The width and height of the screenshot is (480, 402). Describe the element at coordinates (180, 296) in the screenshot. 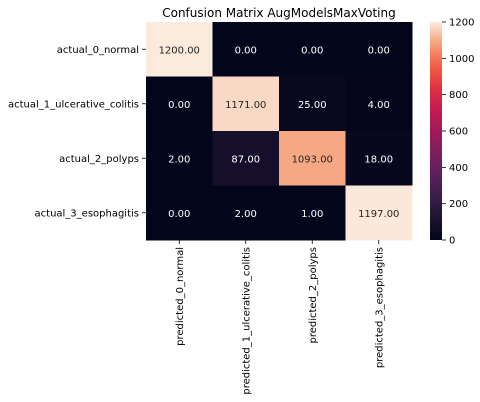

I see `x-tick-label: predicted_0_normal` at that location.